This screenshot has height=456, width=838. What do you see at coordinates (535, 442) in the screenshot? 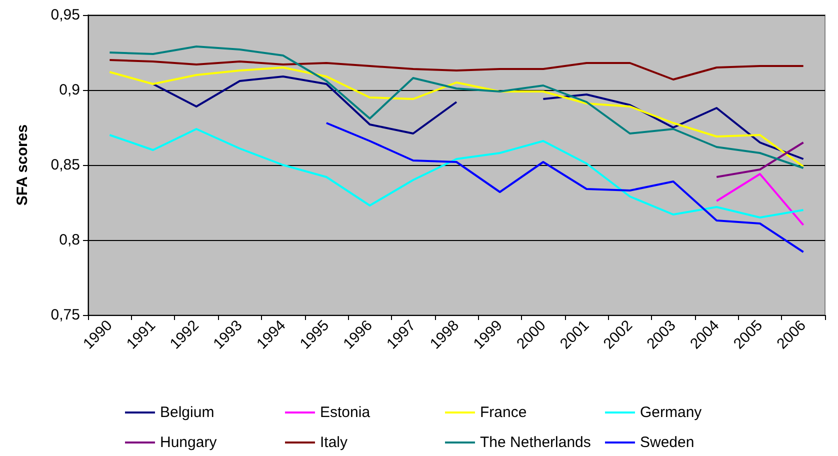
I see `legend-label: The Netherlands` at bounding box center [535, 442].